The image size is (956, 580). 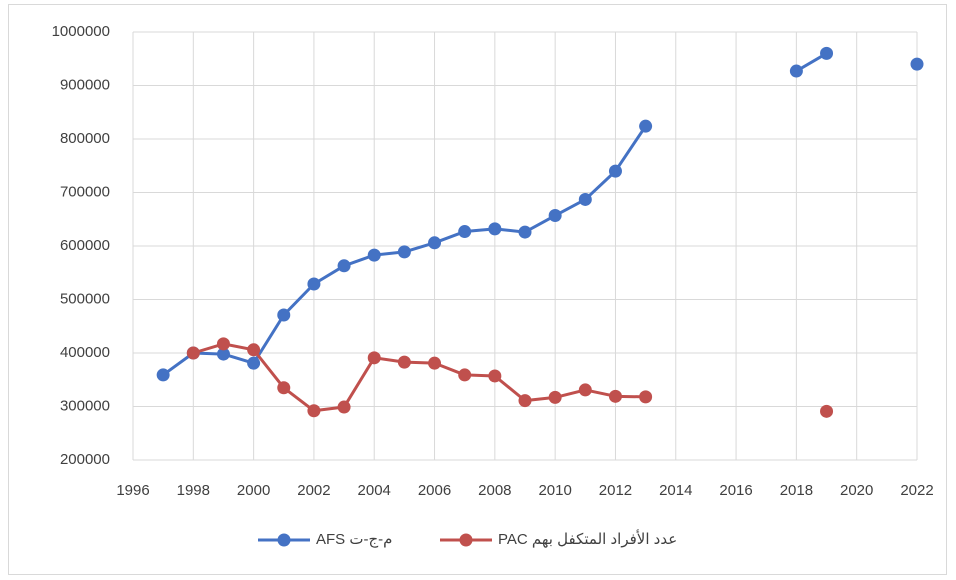 What do you see at coordinates (374, 490) in the screenshot?
I see `x-tick-label: 2004` at bounding box center [374, 490].